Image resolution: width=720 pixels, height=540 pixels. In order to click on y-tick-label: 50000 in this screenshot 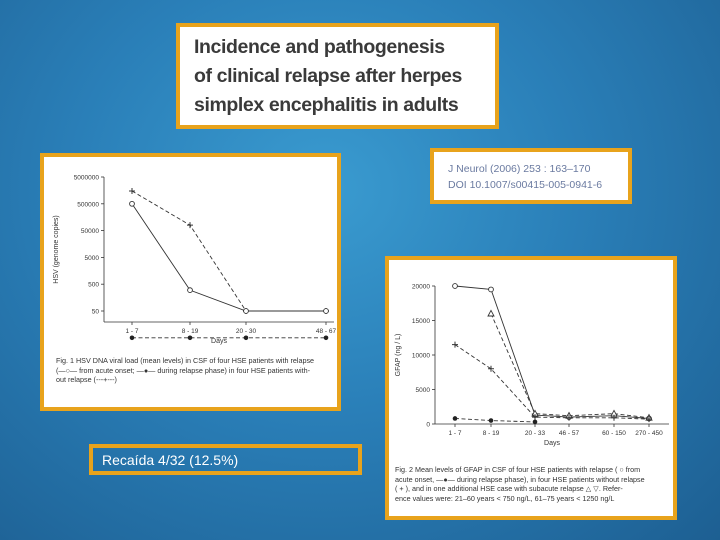, I will do `click(90, 231)`.